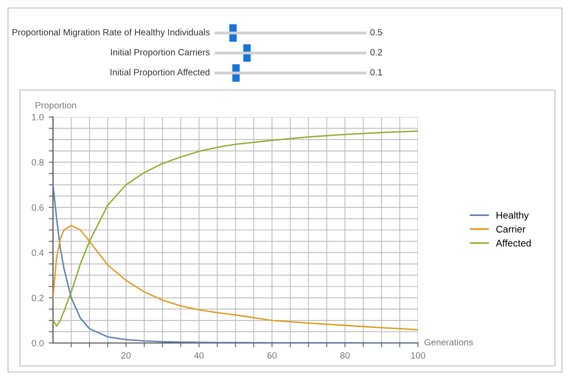  What do you see at coordinates (38, 253) in the screenshot?
I see `y-tick-label: 0.4` at bounding box center [38, 253].